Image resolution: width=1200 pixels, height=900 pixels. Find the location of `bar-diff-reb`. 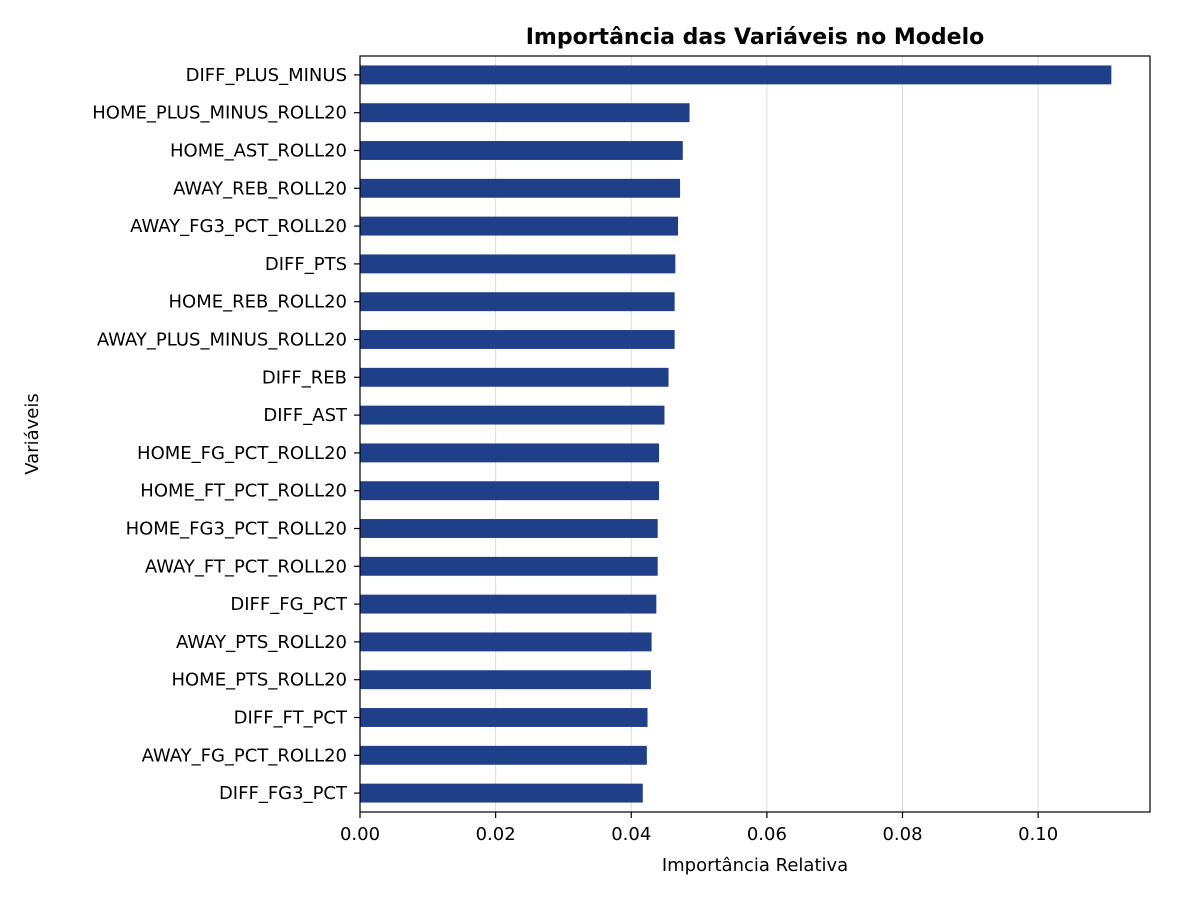

bar-diff-reb is located at coordinates (514, 377).